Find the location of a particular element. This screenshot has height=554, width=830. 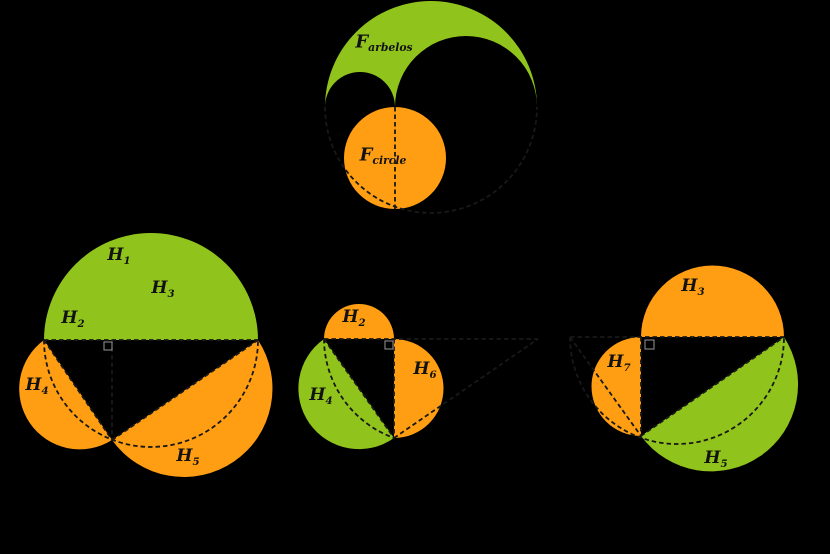

label-h3-left: H3 is located at coordinates (163, 289).